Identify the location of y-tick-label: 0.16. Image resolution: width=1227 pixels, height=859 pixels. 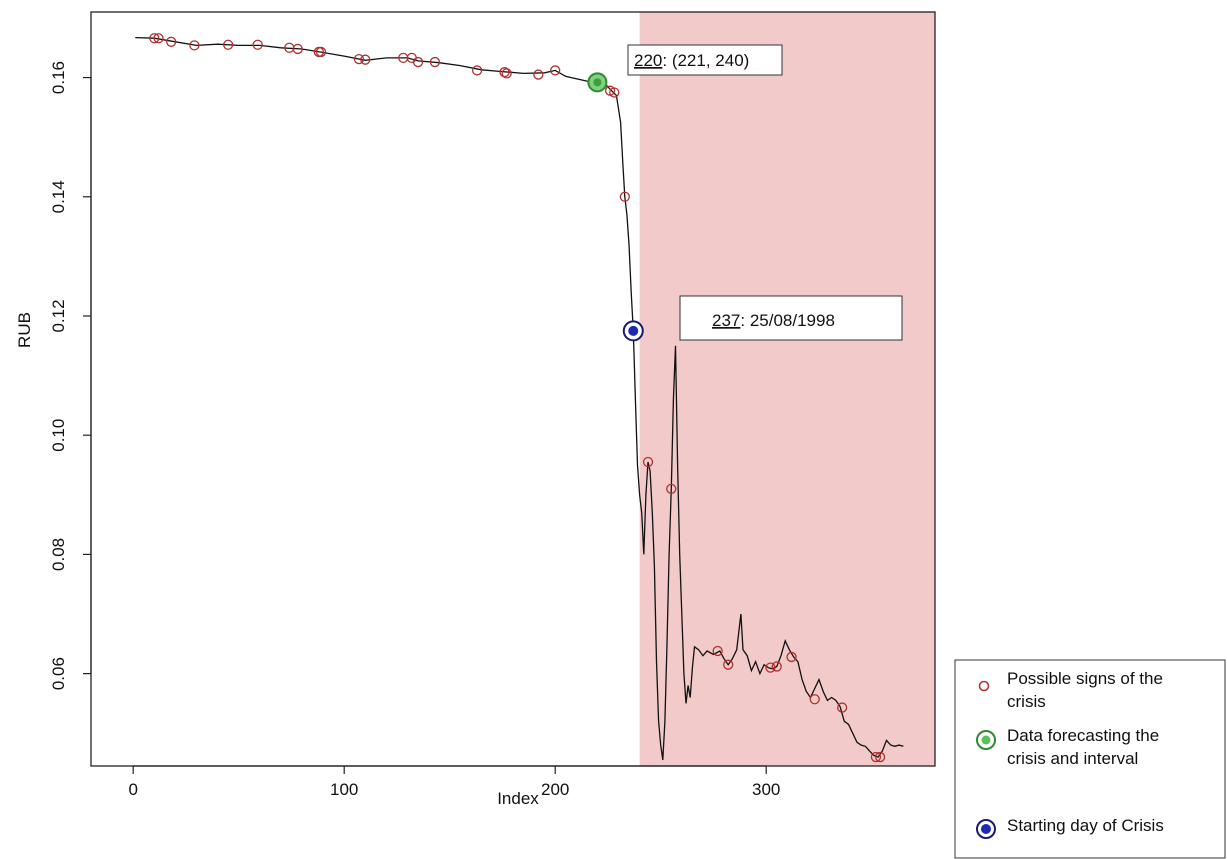
(58, 77).